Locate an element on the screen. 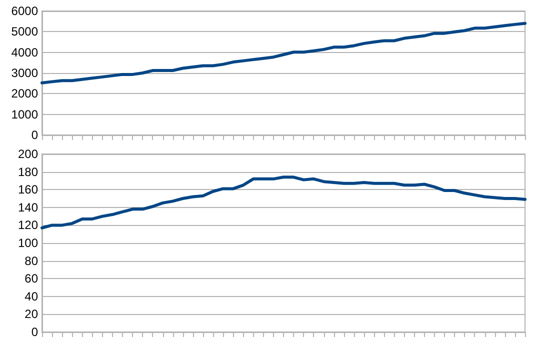  y-tick-label: 80 is located at coordinates (31, 261).